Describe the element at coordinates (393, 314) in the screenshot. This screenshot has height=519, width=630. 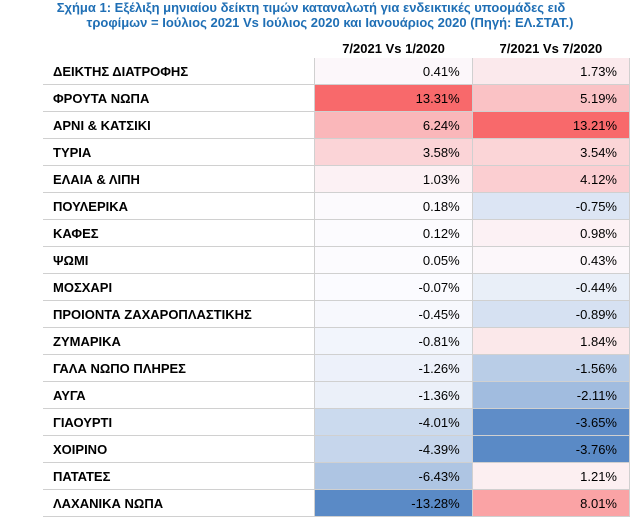
I see `heatmap-cell: -0.45%` at that location.